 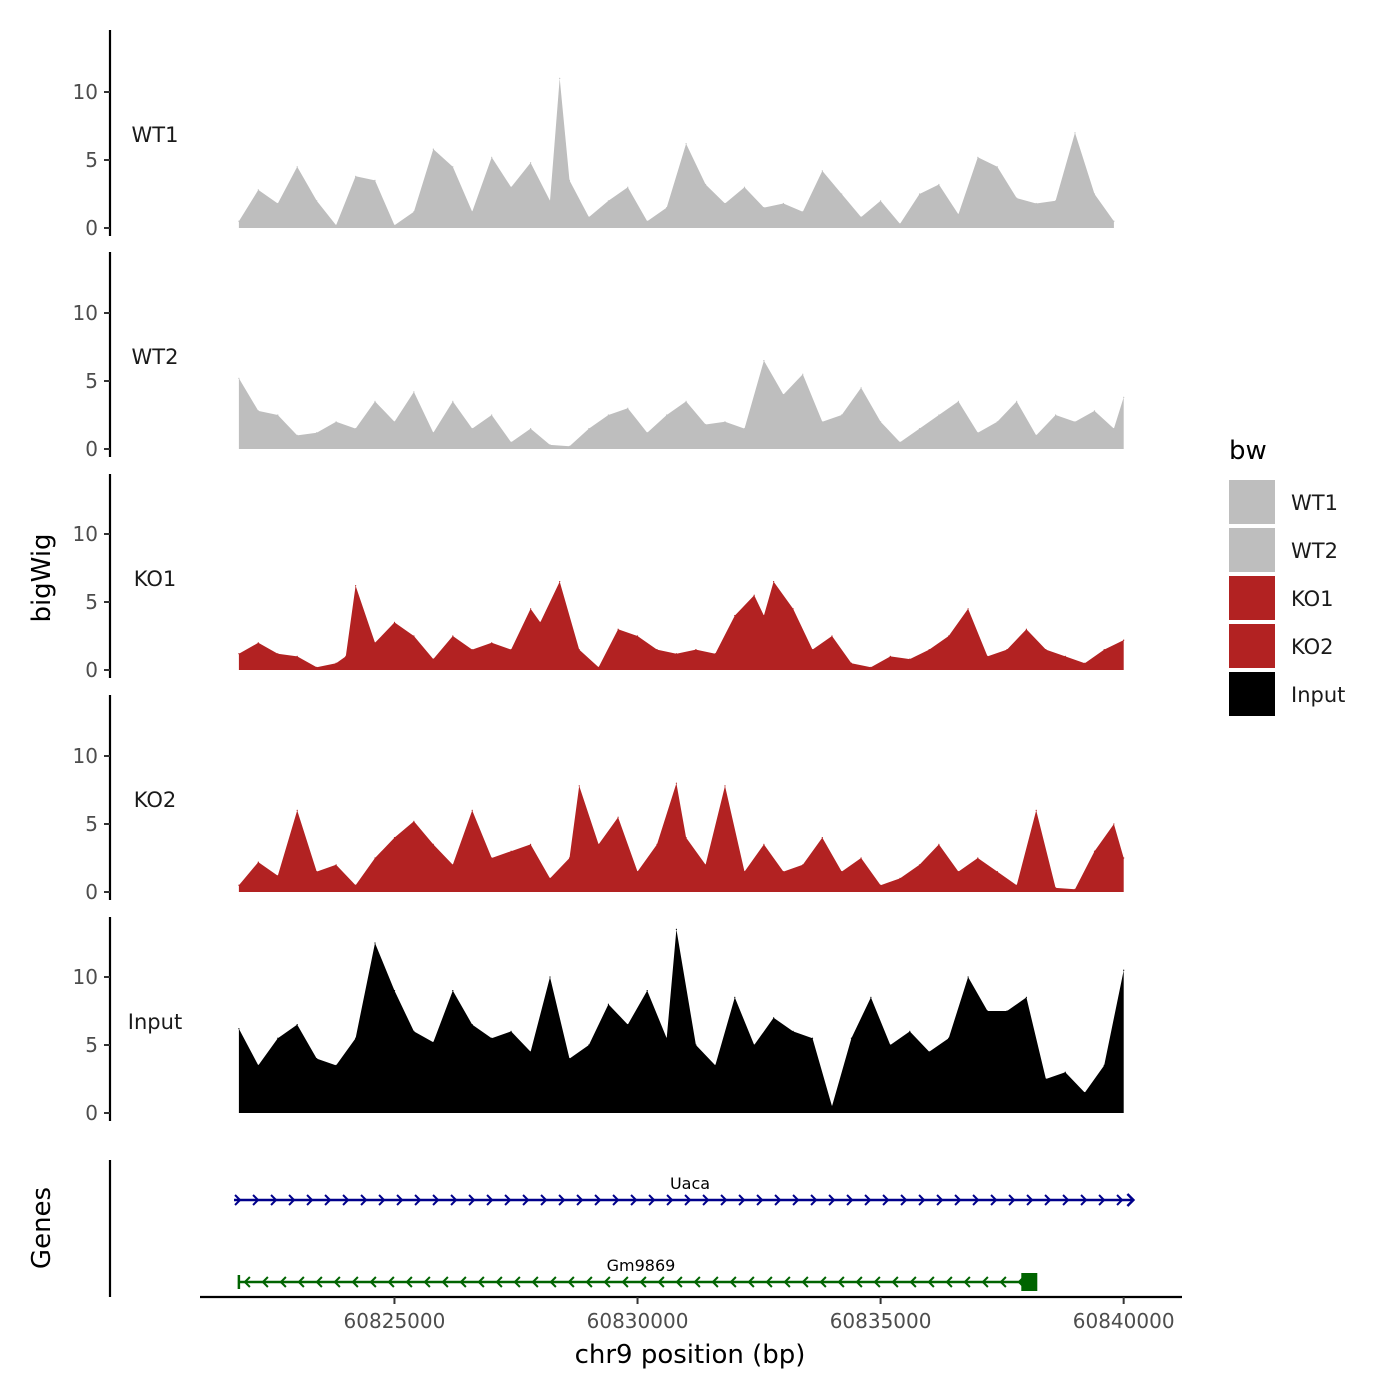 What do you see at coordinates (1029, 1282) in the screenshot?
I see `gene-exon` at bounding box center [1029, 1282].